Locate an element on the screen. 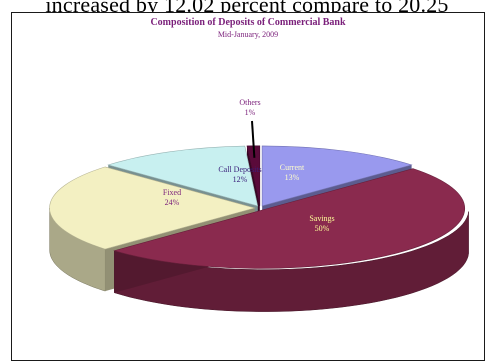  slice-value-savings: 50% is located at coordinates (322, 228).